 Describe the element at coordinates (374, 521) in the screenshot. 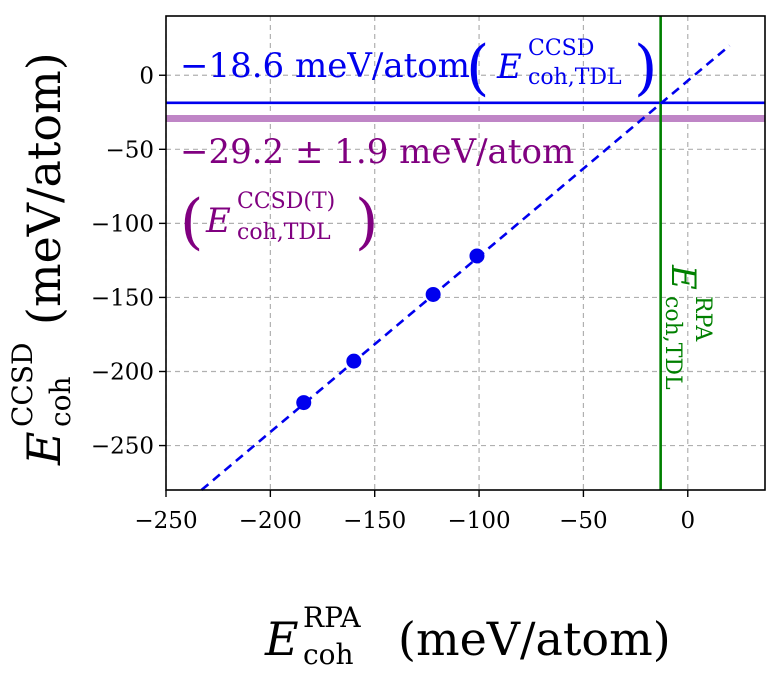

I see `x-tick-label: −150` at that location.